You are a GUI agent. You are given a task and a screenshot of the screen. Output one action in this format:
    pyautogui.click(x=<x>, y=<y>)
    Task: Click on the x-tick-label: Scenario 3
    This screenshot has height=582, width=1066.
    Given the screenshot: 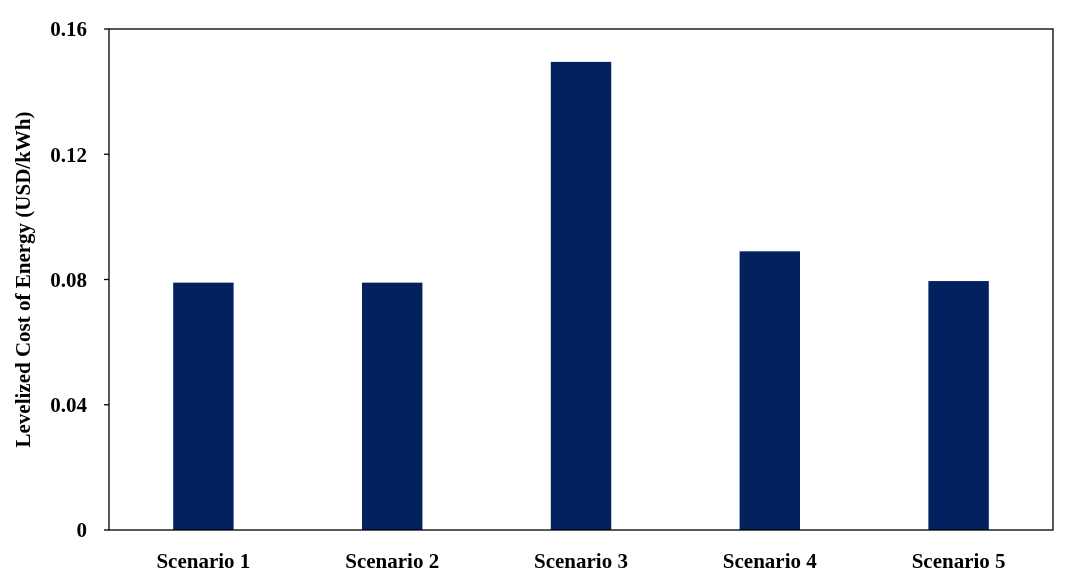 What is the action you would take?
    pyautogui.click(x=581, y=561)
    